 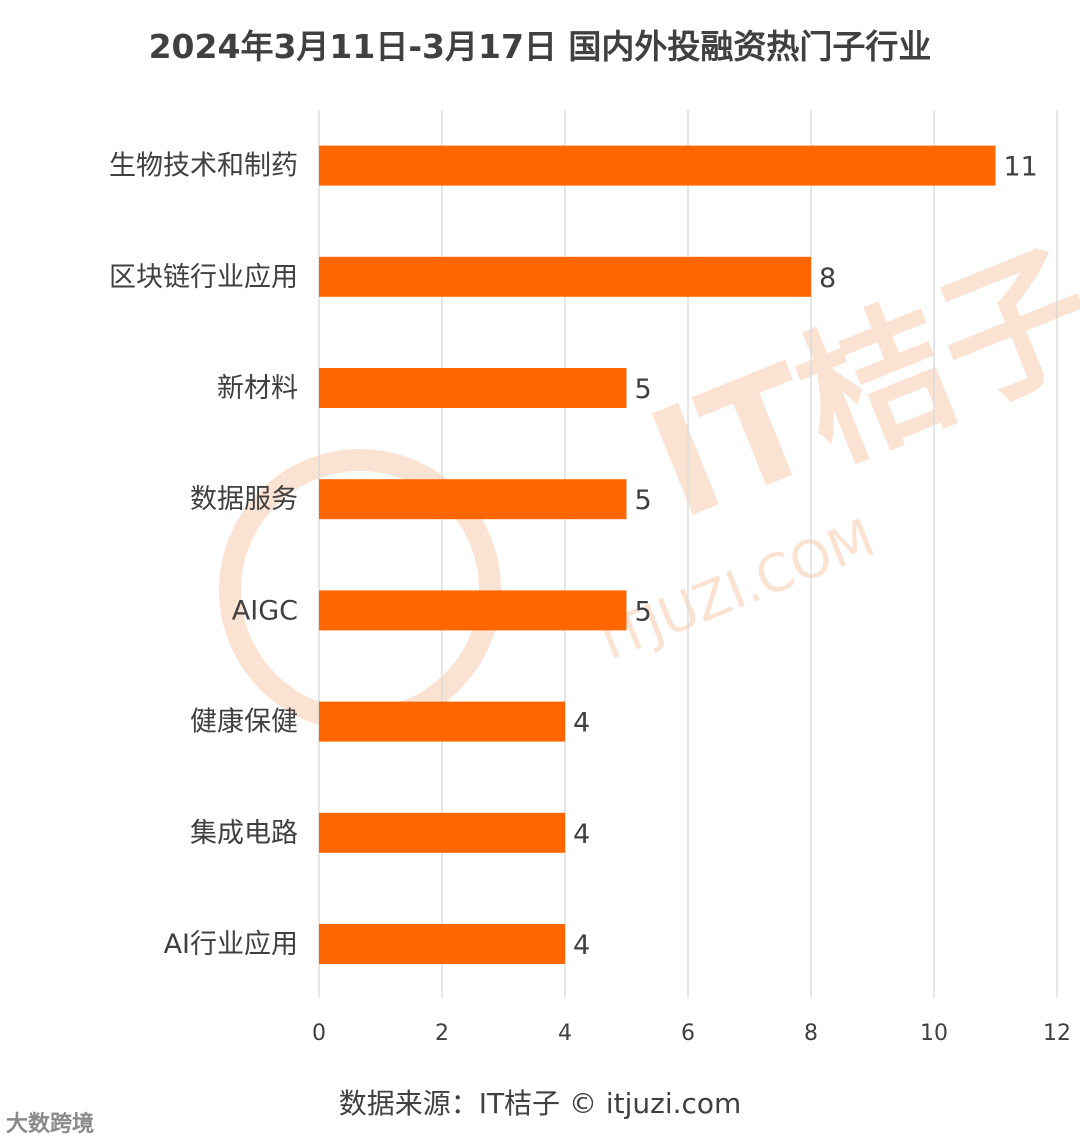 What do you see at coordinates (811, 1033) in the screenshot?
I see `x-tick-label: 8` at bounding box center [811, 1033].